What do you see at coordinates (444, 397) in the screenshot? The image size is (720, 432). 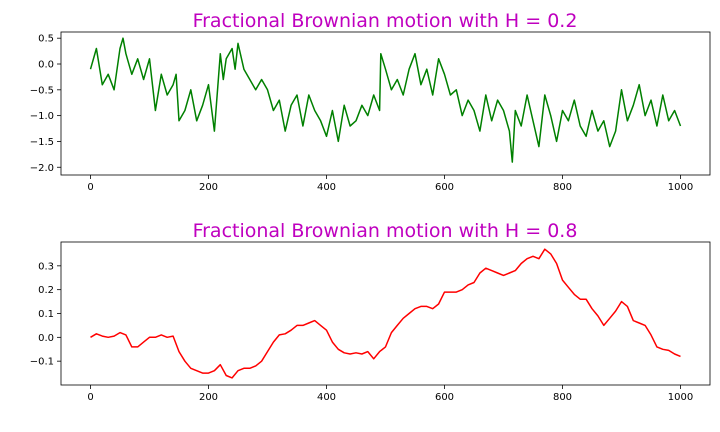 I see `bottom-x-tick-label: 600` at bounding box center [444, 397].